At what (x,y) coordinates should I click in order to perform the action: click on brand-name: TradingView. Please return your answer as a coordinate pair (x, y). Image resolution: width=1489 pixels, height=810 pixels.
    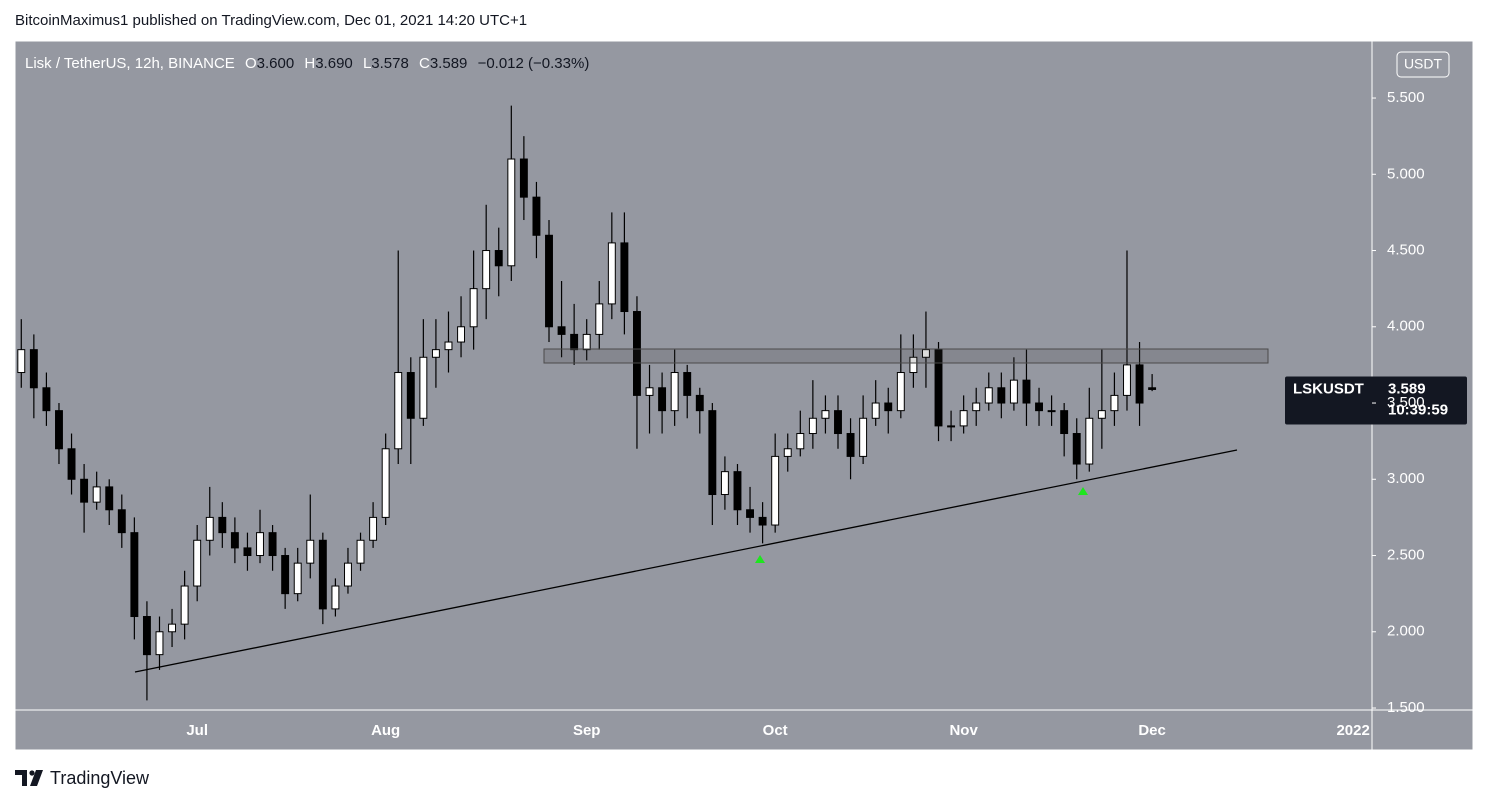
    Looking at the image, I should click on (100, 778).